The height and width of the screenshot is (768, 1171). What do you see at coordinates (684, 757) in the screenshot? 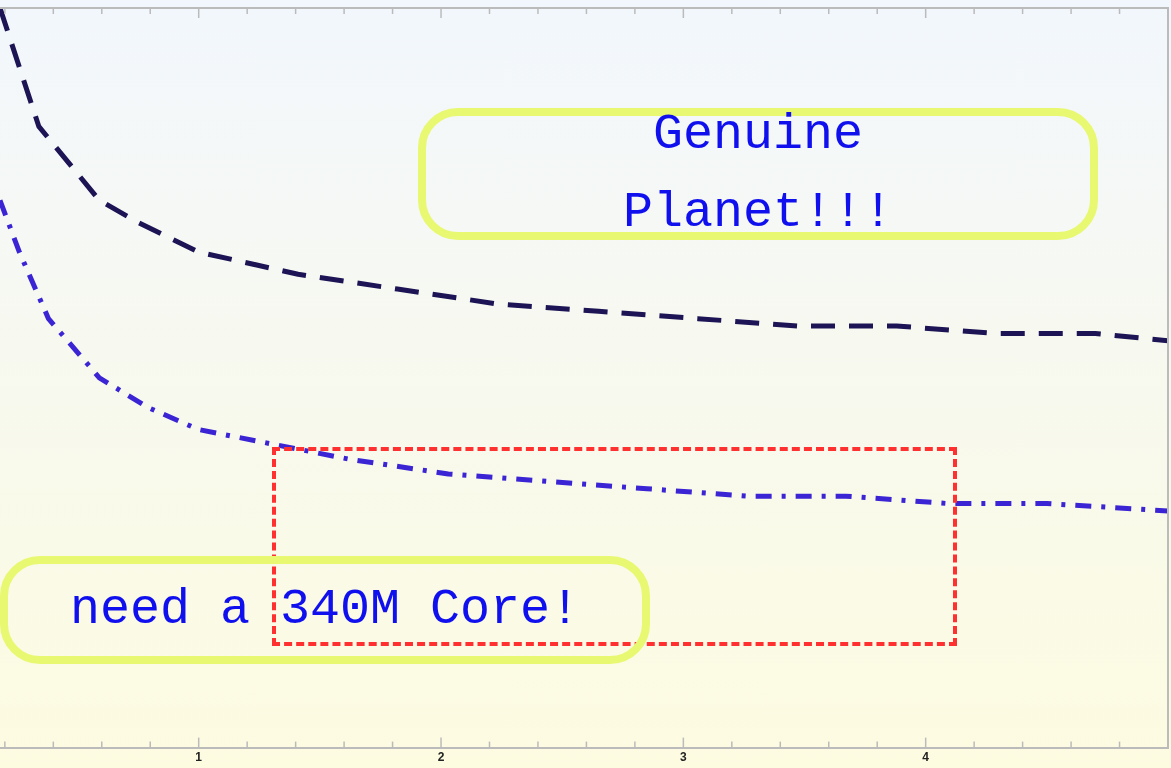
I see `x-tick-label: 3` at bounding box center [684, 757].